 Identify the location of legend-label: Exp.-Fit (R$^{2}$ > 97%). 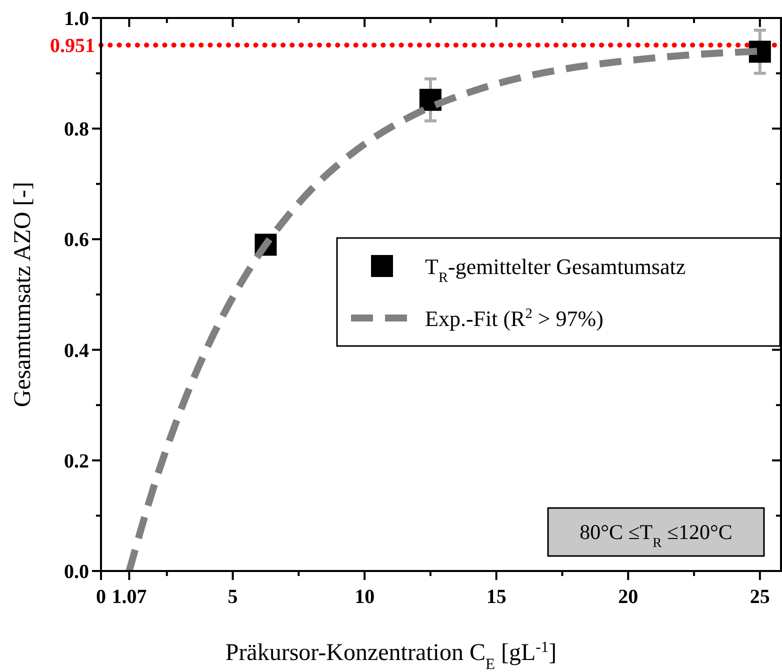
(514, 318).